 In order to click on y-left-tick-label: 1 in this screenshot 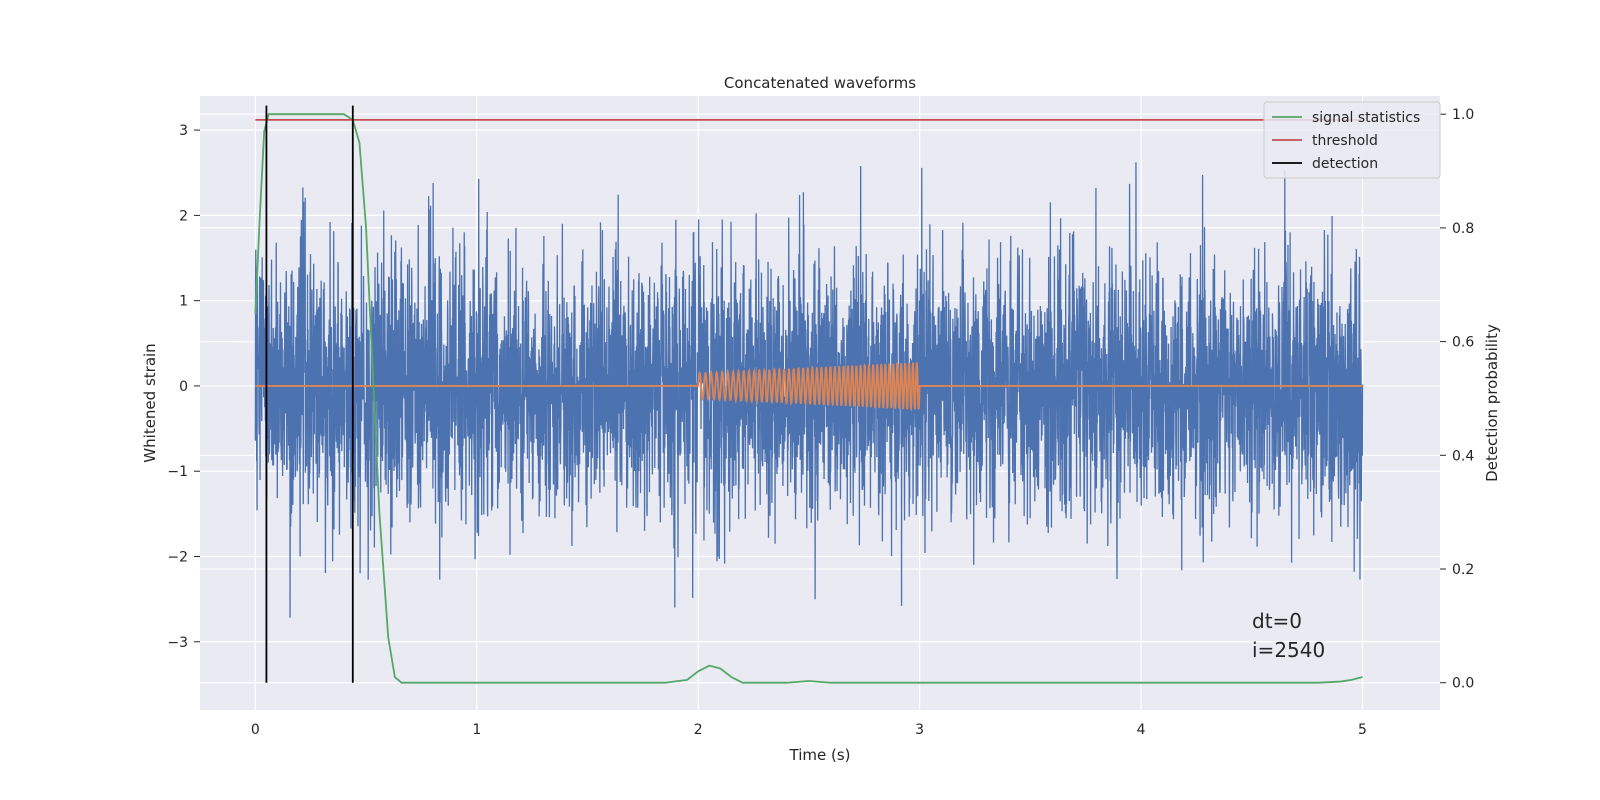, I will do `click(183, 302)`.